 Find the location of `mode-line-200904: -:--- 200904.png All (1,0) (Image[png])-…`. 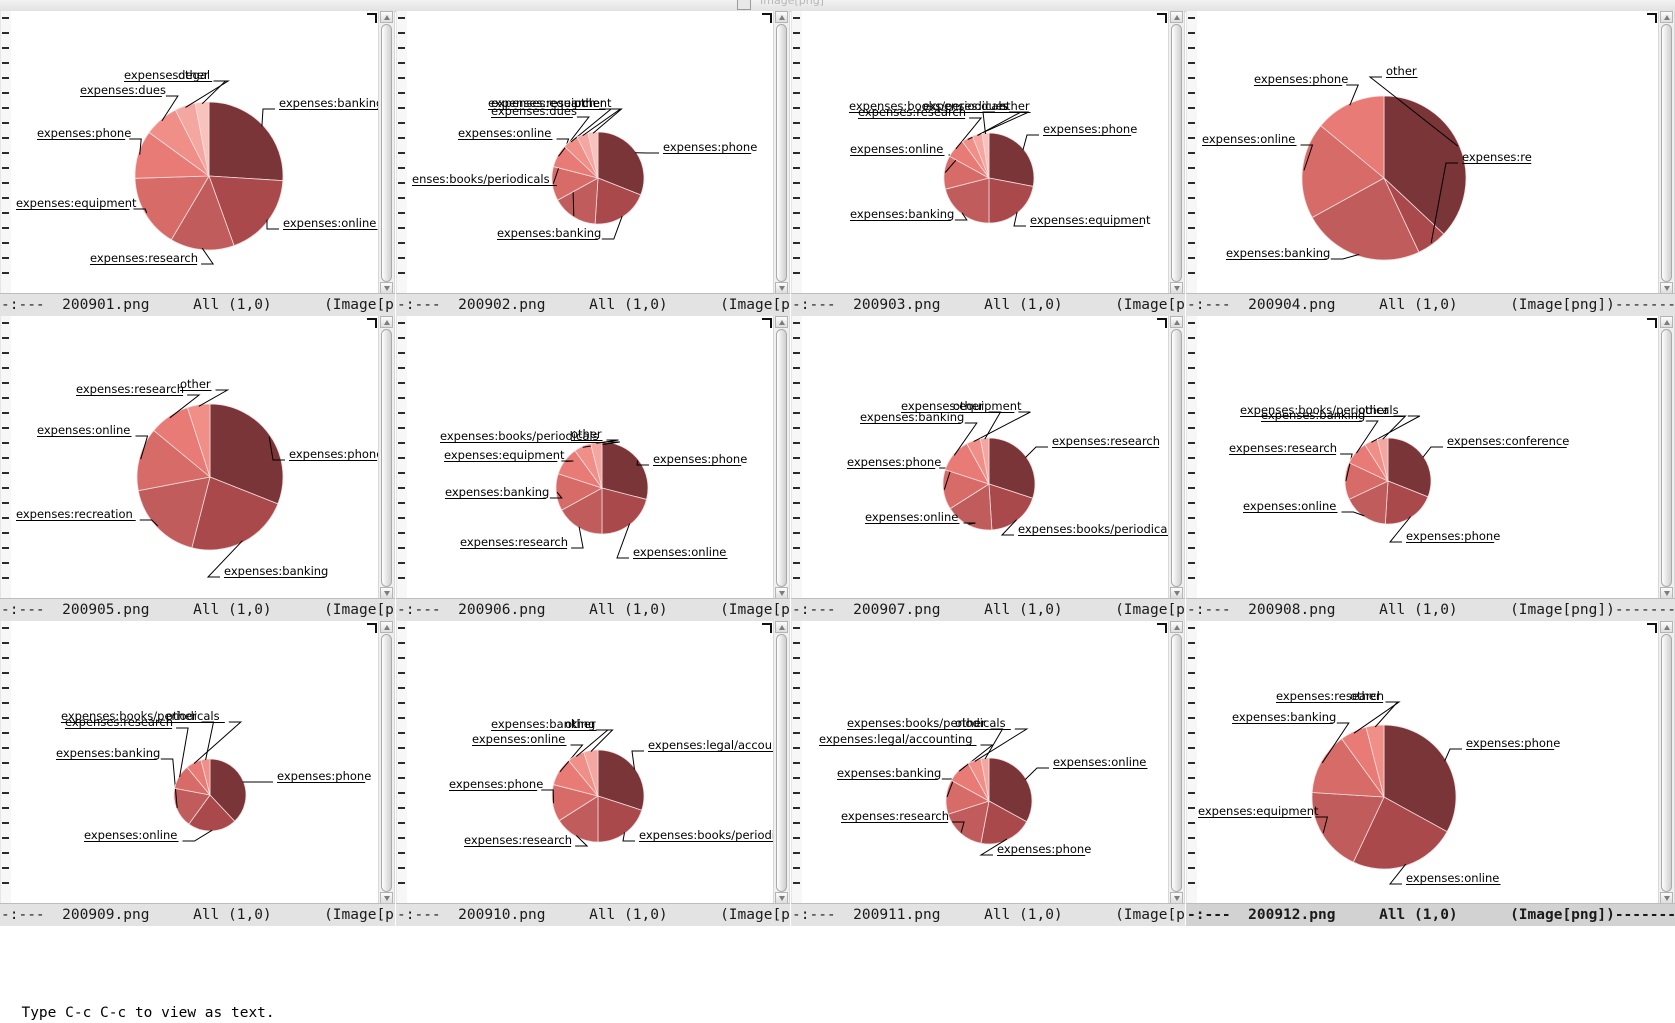

mode-line-200904: -:--- 200904.png All (1,0) (Image[png])-… is located at coordinates (1430, 304).